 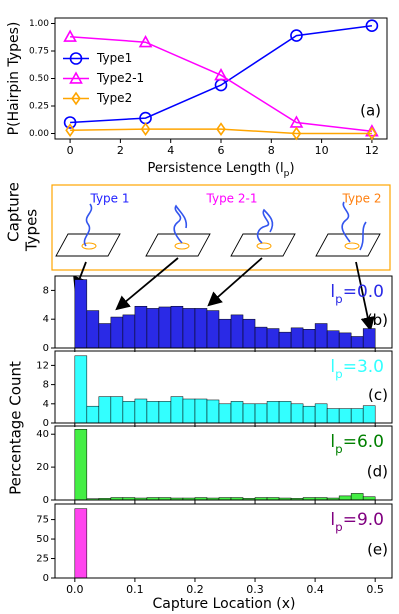 What do you see at coordinates (363, 367) in the screenshot?
I see `panel-label-part: =3.0` at bounding box center [363, 367].